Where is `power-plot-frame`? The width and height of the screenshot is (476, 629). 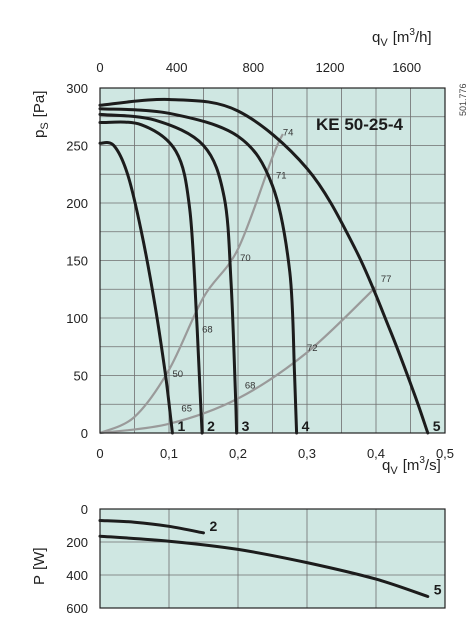 power-plot-frame is located at coordinates (272, 558).